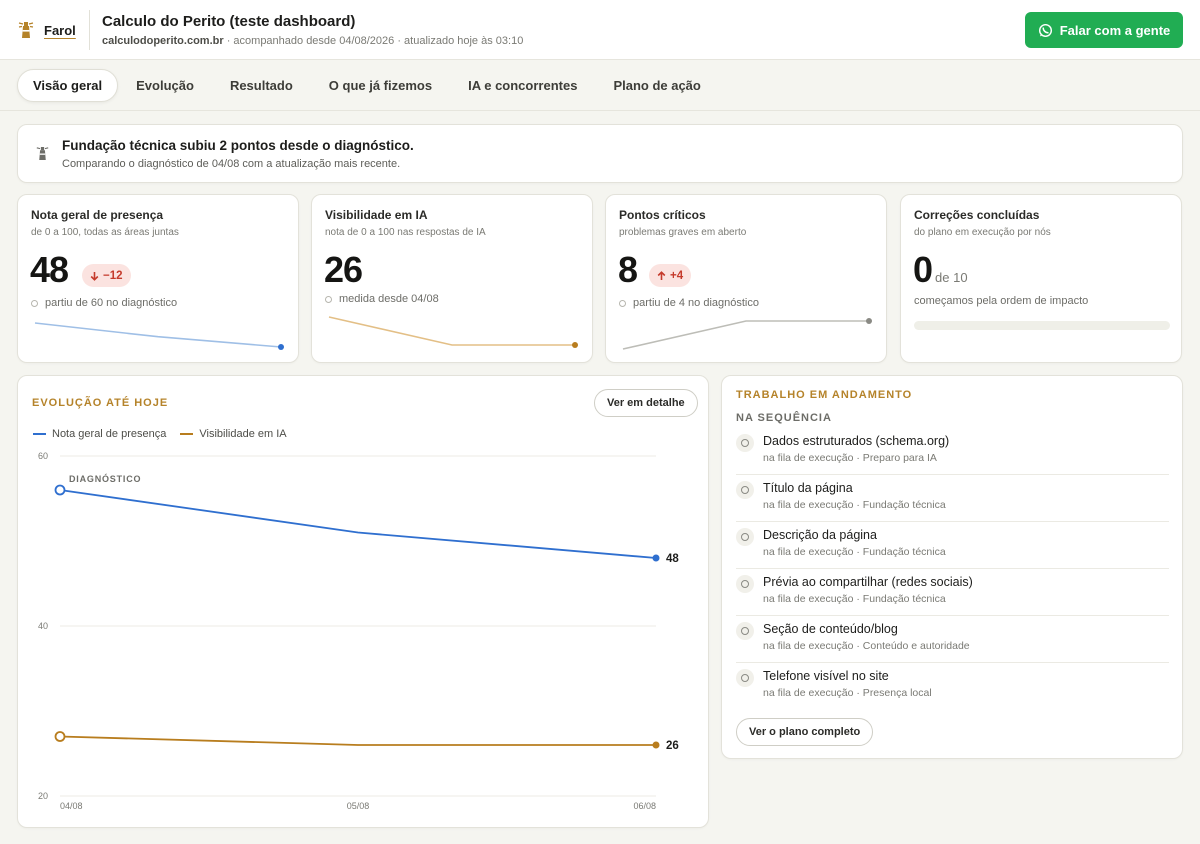  I want to click on kpi-note: medida desde 04/08, so click(382, 299).